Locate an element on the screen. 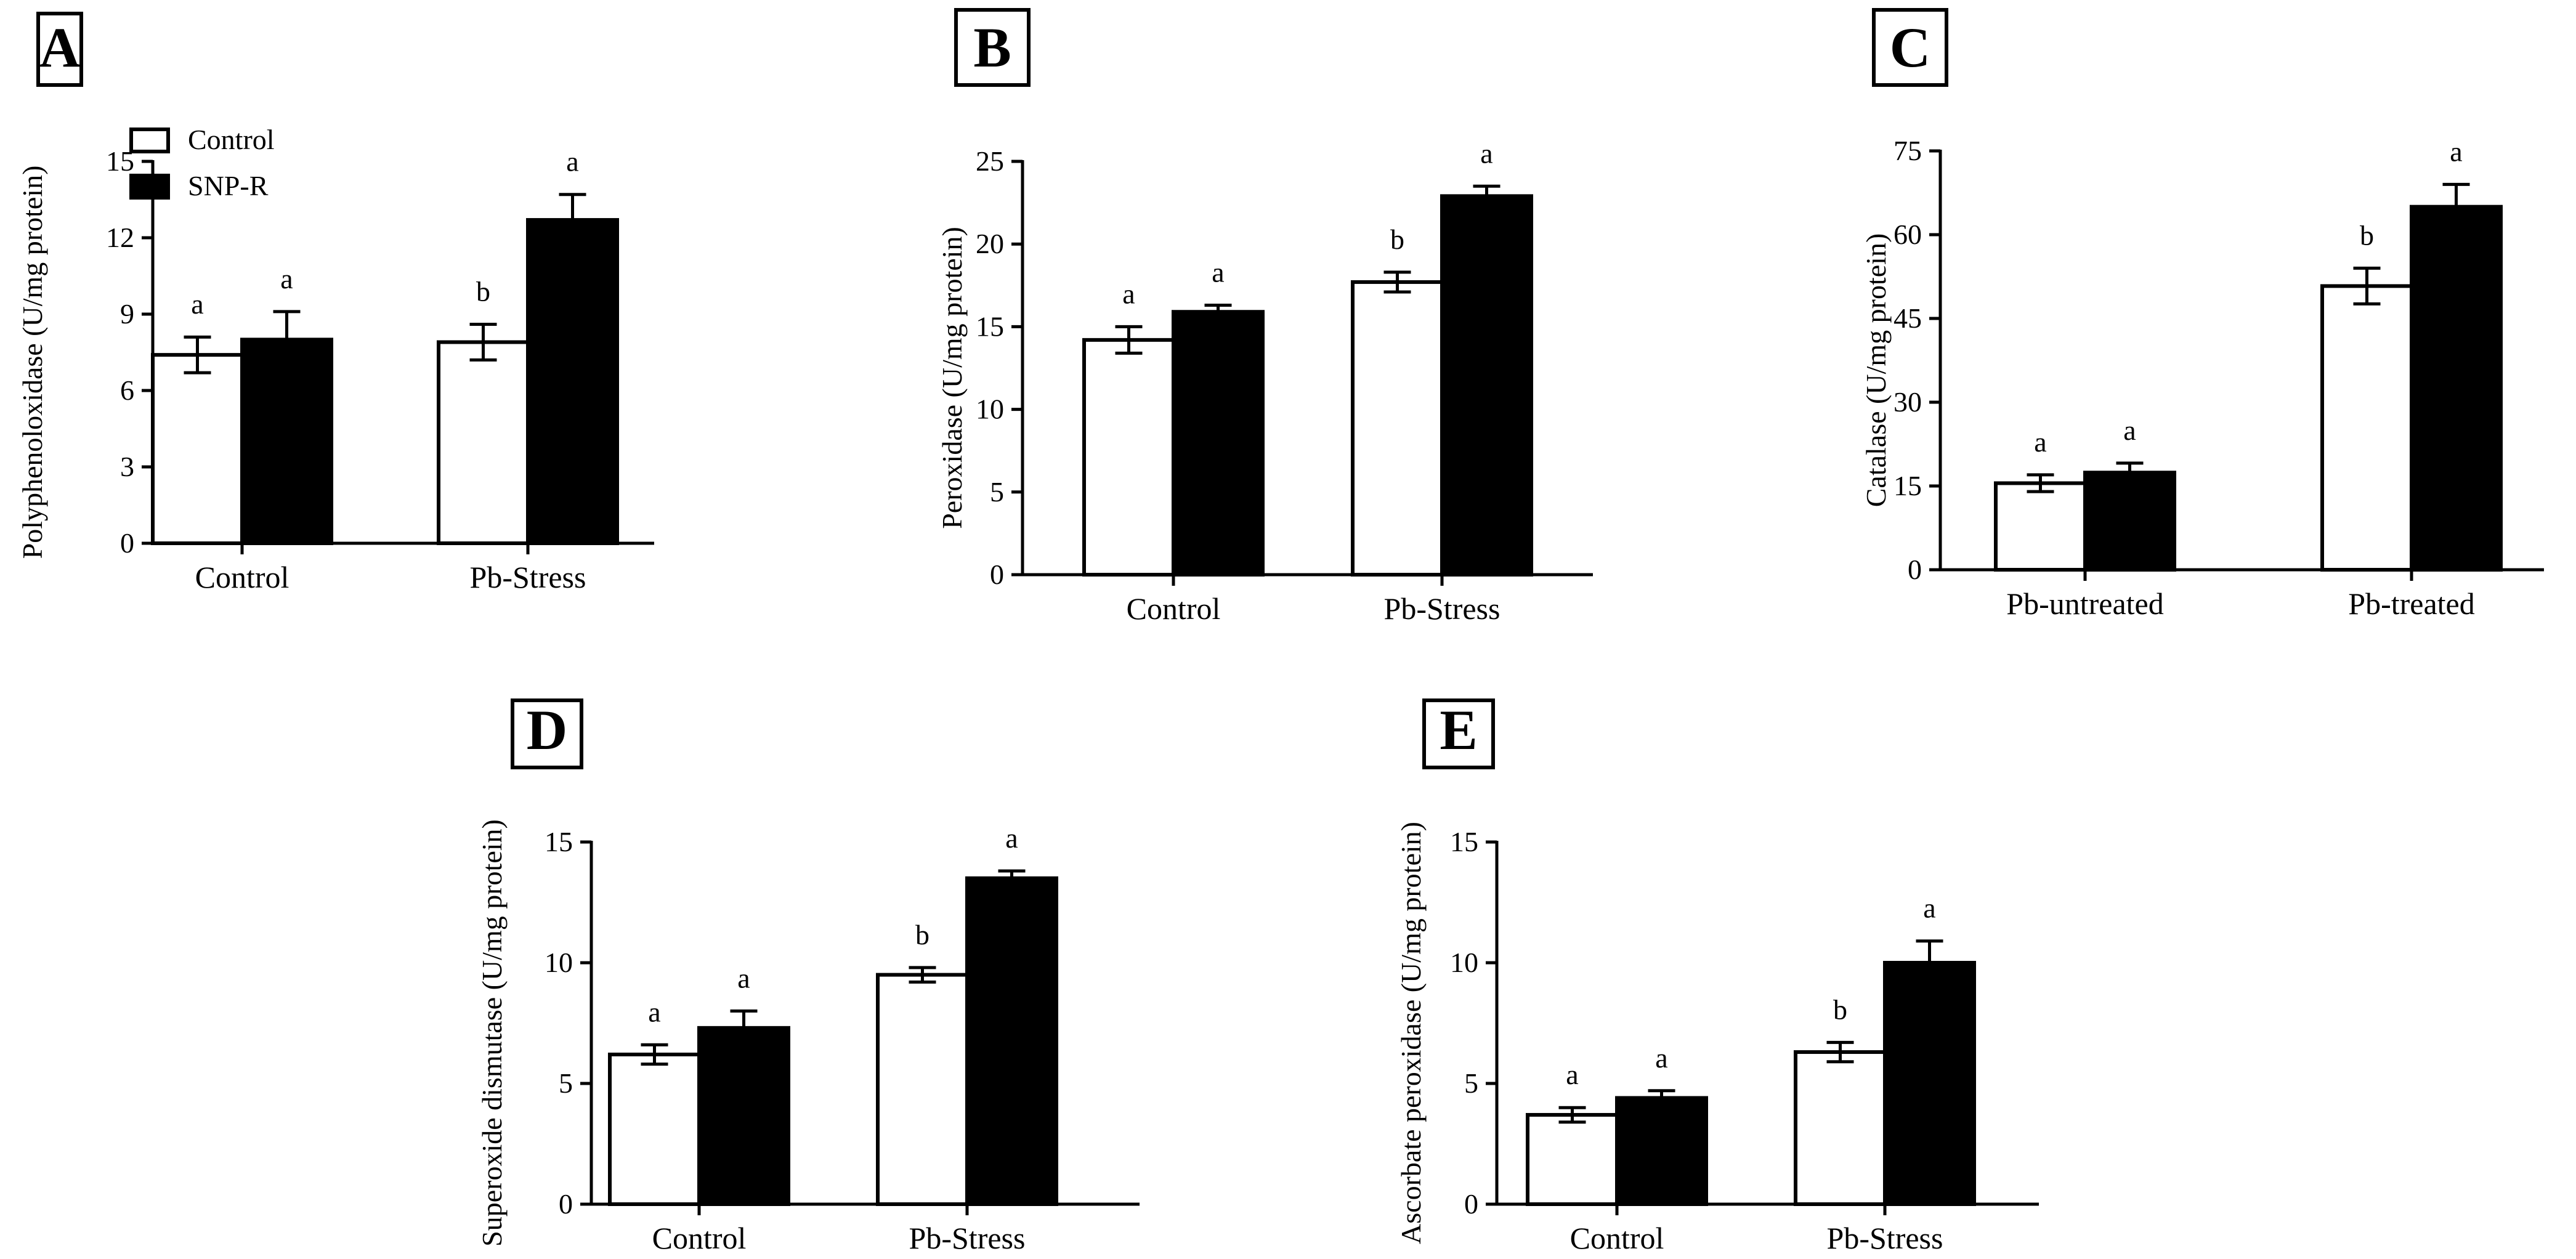  y-tick-label: 12 is located at coordinates (120, 238).